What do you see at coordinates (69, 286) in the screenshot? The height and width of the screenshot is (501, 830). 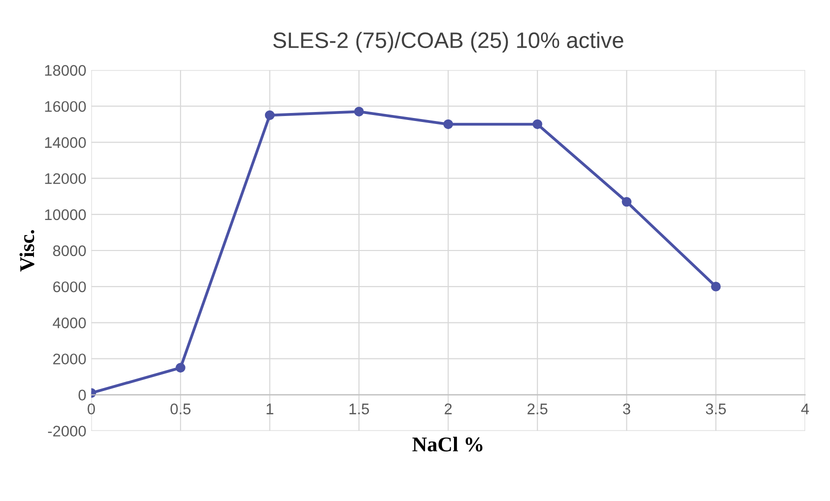 I see `y-tick-label: 6000` at bounding box center [69, 286].